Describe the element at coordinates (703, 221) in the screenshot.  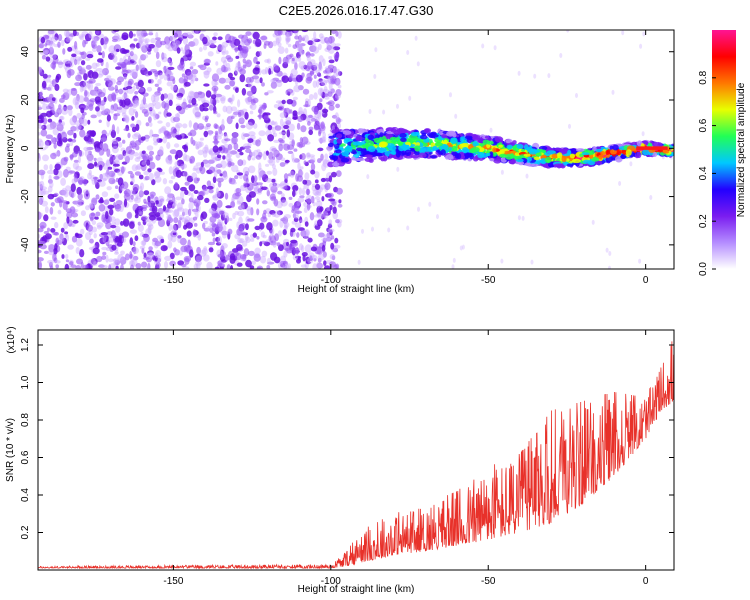
I see `colorbar-tick-label: 0.2` at that location.